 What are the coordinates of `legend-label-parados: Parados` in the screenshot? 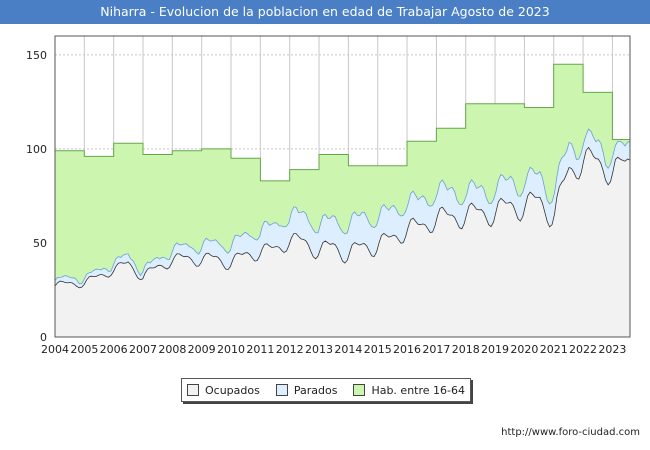 It's located at (315, 390).